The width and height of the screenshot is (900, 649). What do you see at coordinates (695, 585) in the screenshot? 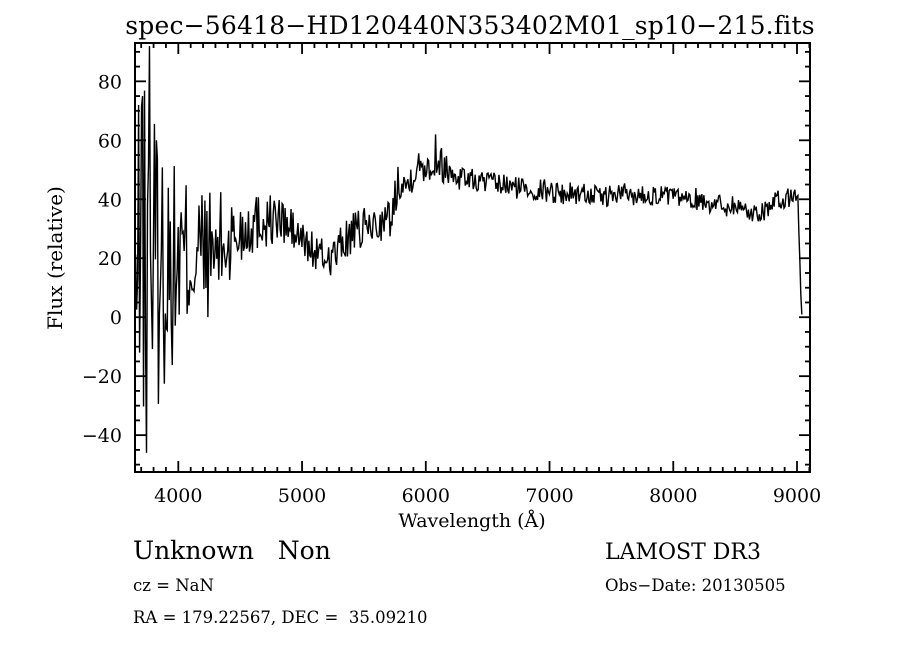
I see `obs-date-label: Obs−Date: 20130505` at bounding box center [695, 585].